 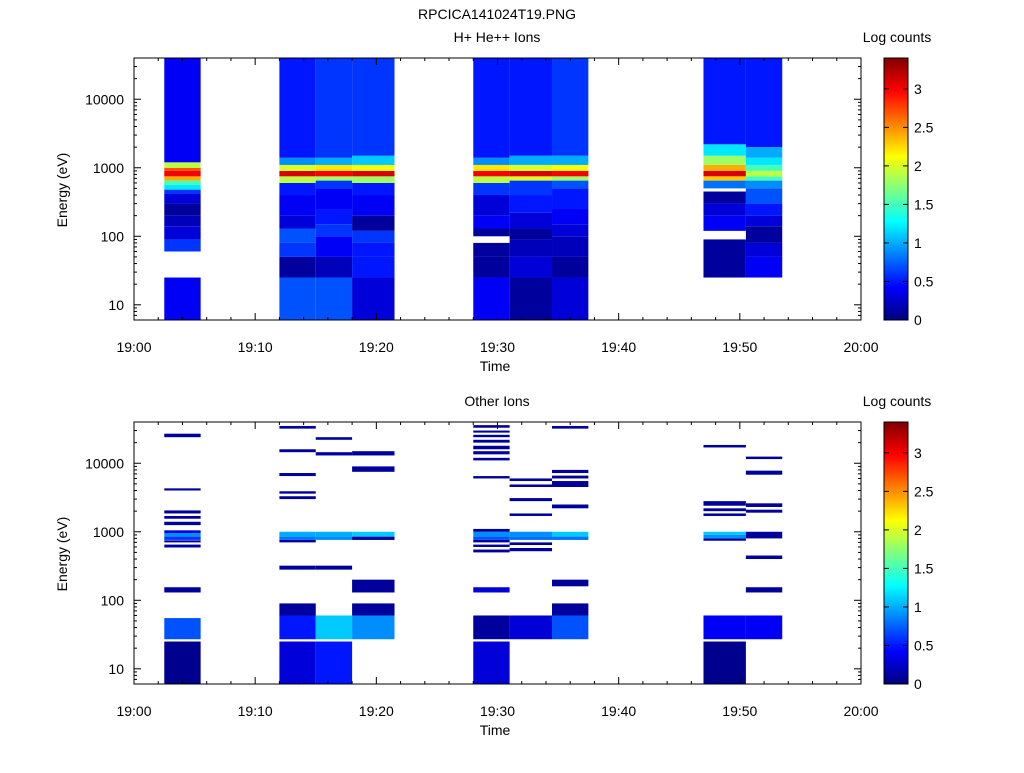 I want to click on colorbar-tick-label: 2.5, so click(x=924, y=491).